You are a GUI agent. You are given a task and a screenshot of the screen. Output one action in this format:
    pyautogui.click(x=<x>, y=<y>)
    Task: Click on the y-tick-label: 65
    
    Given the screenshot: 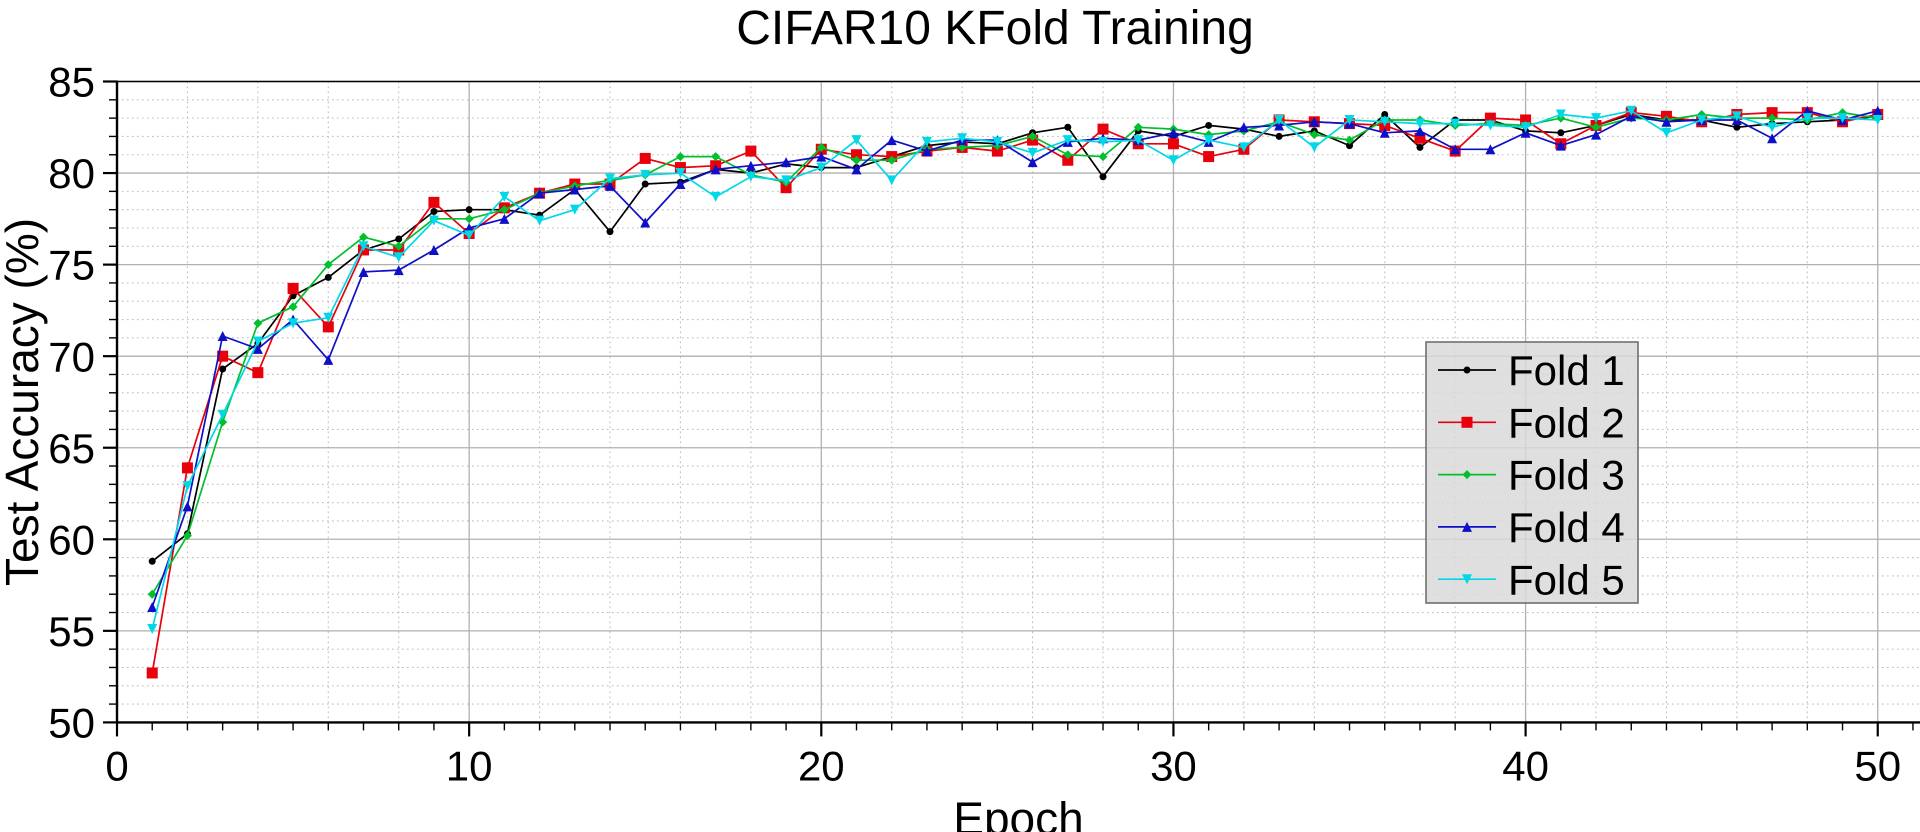 What is the action you would take?
    pyautogui.click(x=71, y=448)
    